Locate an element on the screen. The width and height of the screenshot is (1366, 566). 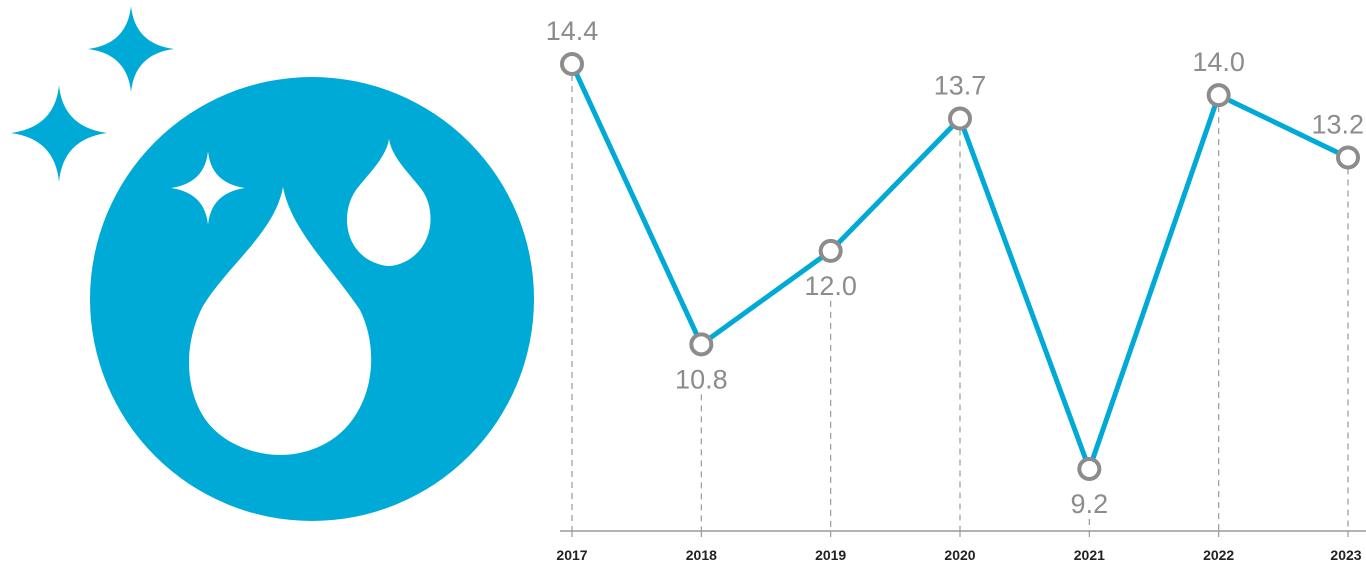
data-label: 10.8 is located at coordinates (701, 379).